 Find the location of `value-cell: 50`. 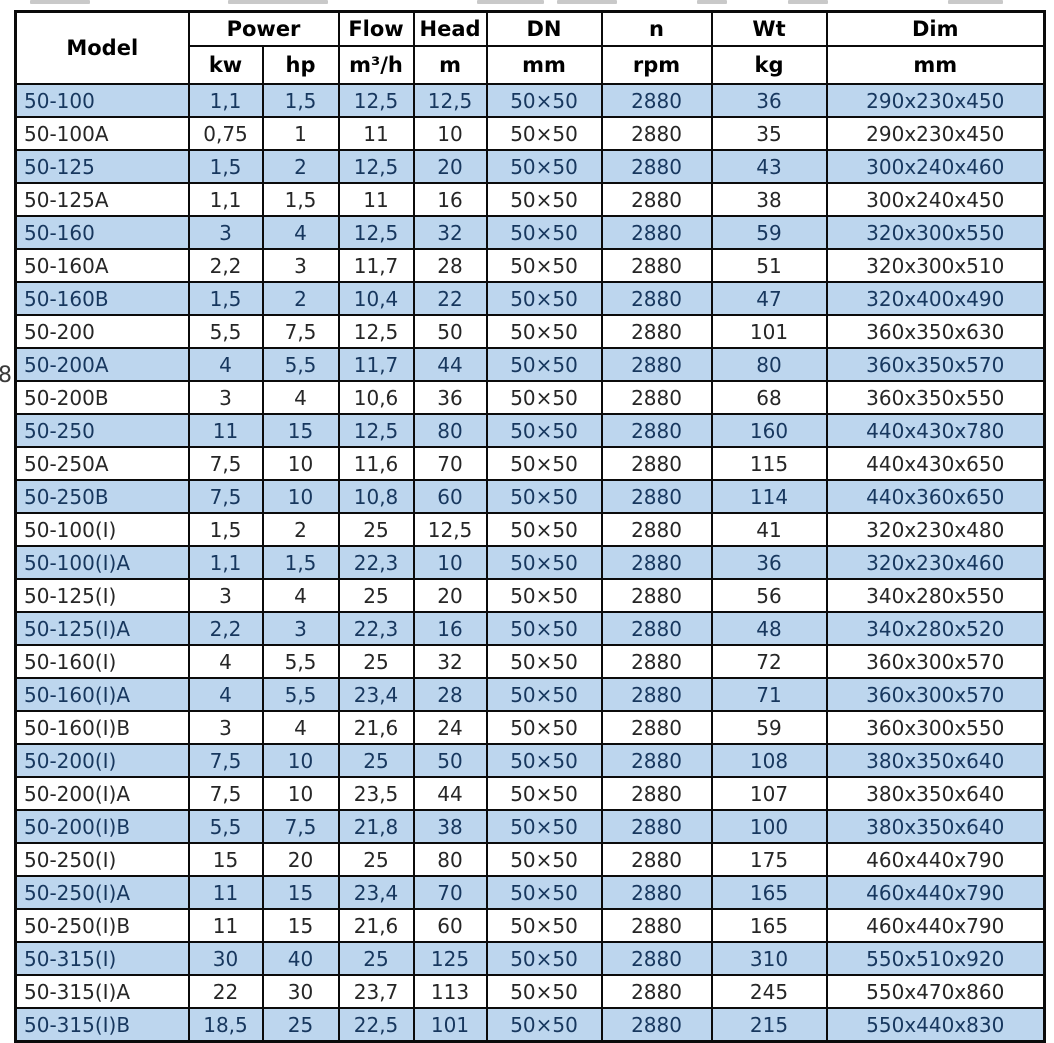

value-cell: 50 is located at coordinates (450, 331).